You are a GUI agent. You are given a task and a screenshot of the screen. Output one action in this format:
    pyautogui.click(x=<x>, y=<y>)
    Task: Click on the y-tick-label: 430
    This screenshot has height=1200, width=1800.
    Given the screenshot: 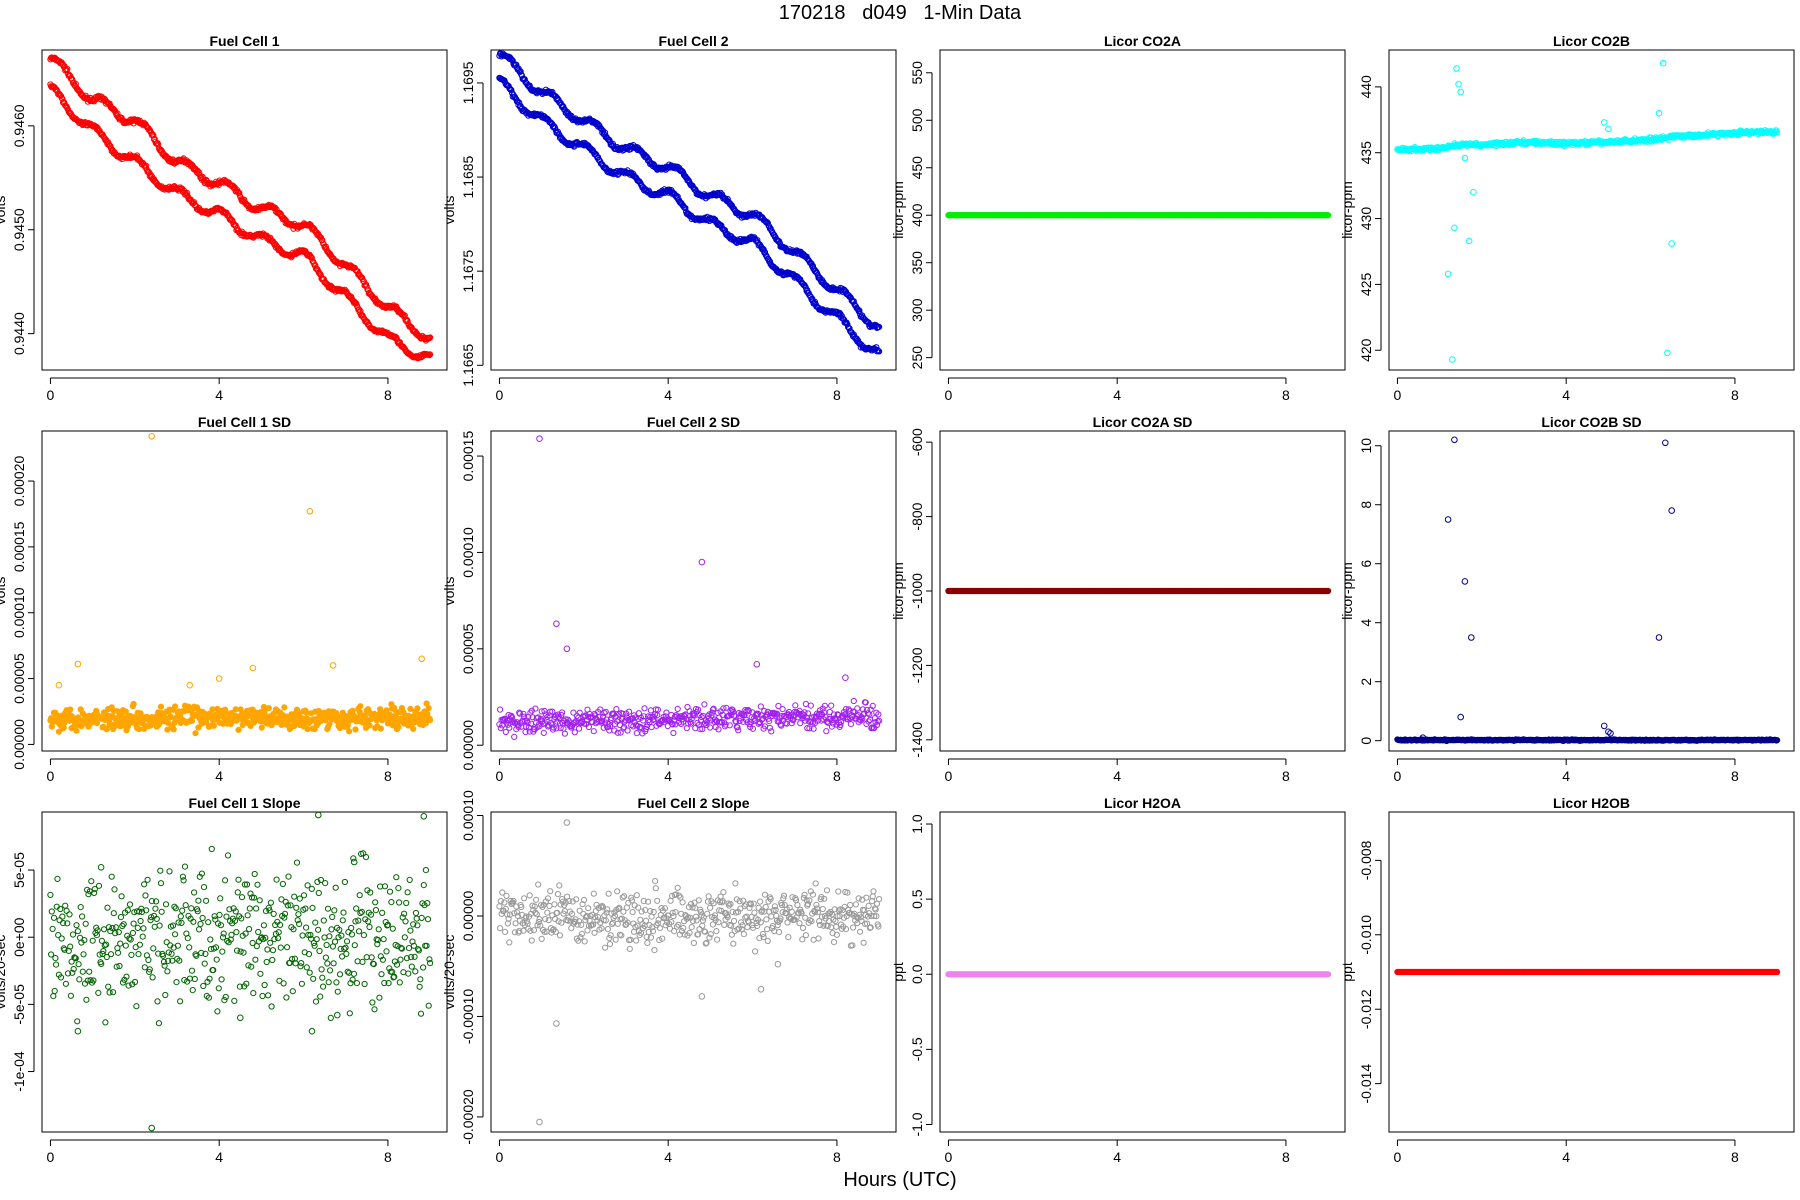 What is the action you would take?
    pyautogui.click(x=1366, y=219)
    